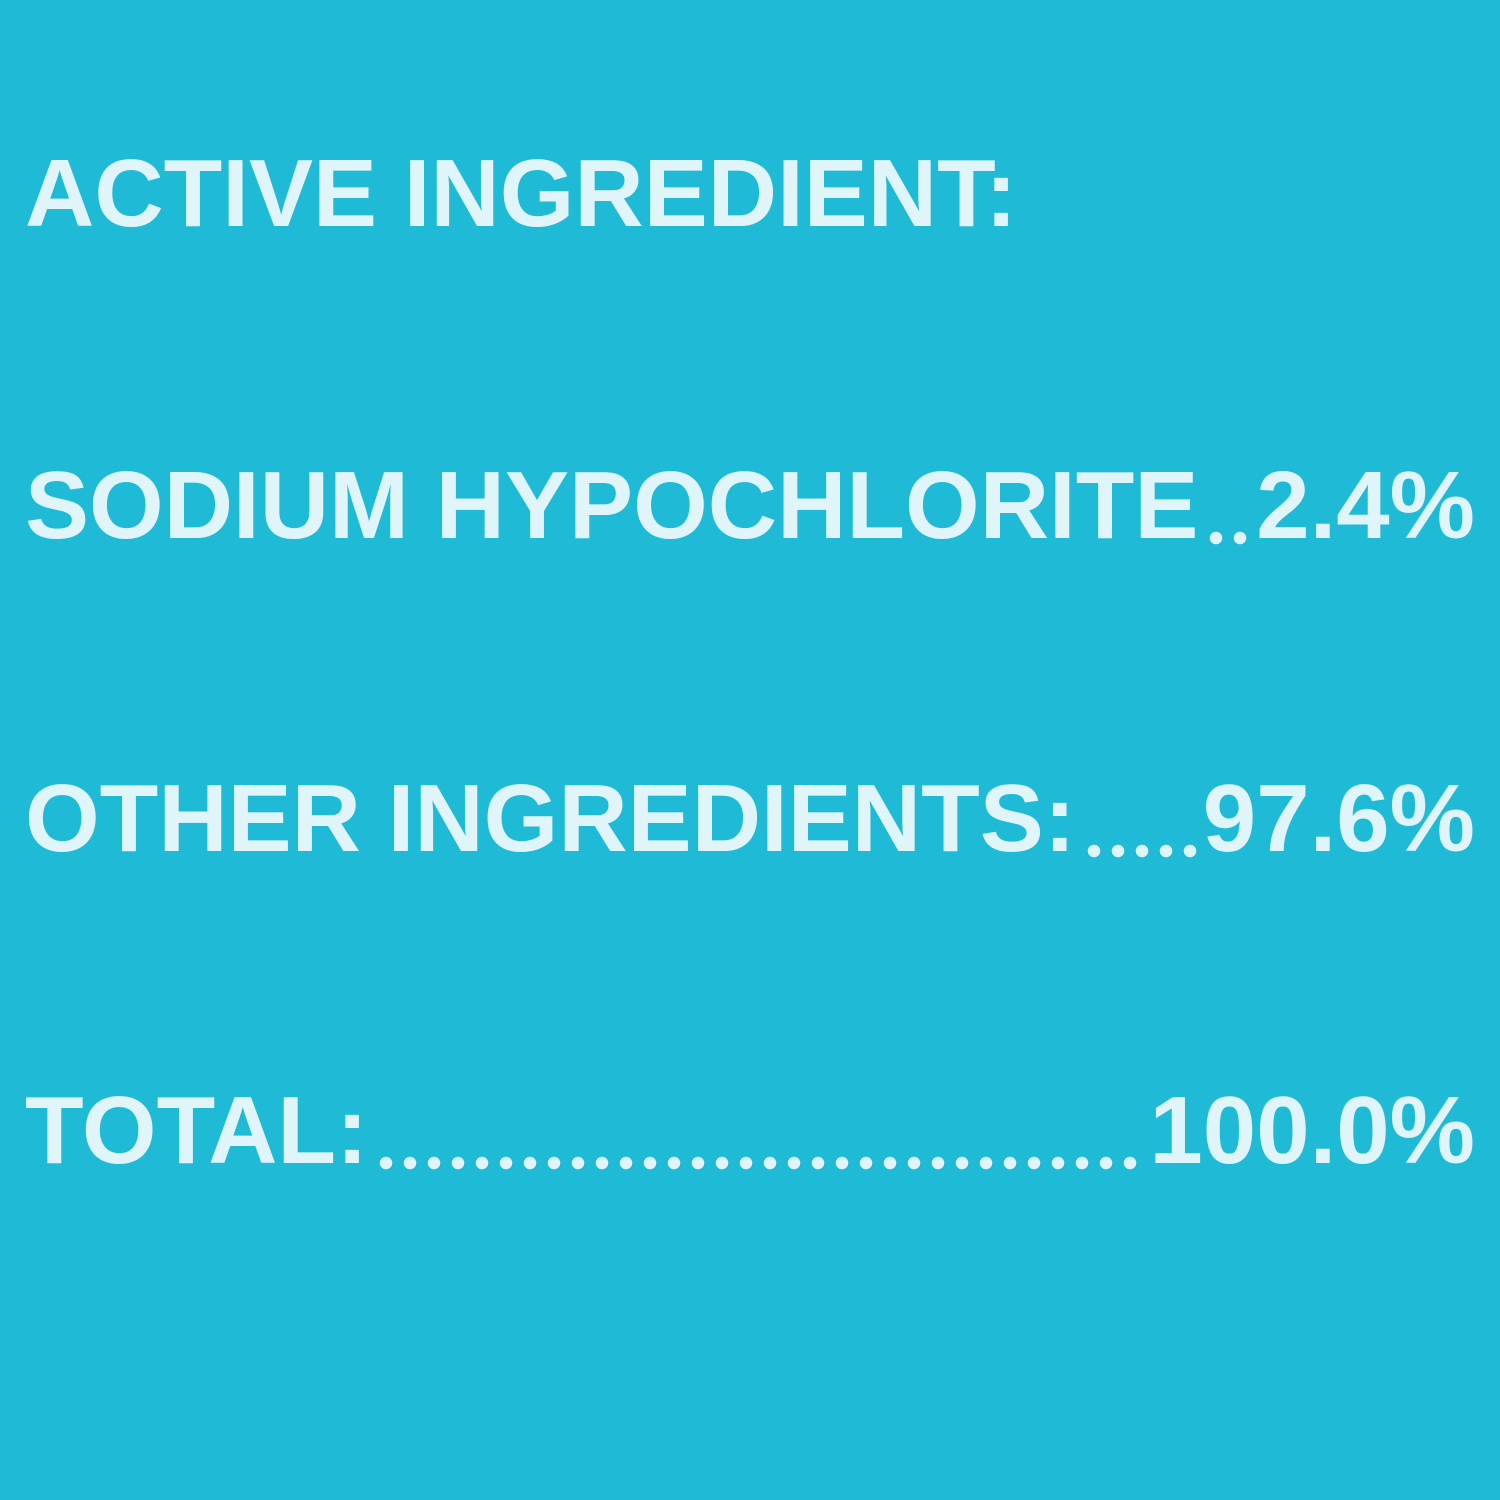  Describe the element at coordinates (612, 505) in the screenshot. I see `row-label-sodium-hypochlorite: SODIUM HYPOCHLORITE` at that location.